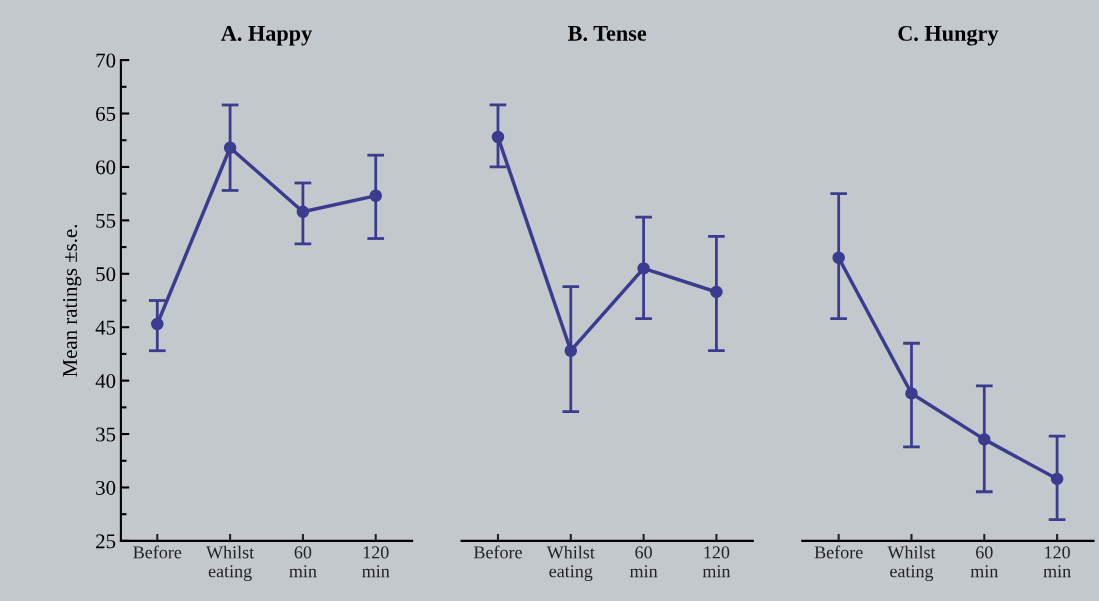 This screenshot has width=1099, height=601. What do you see at coordinates (106, 274) in the screenshot?
I see `y-tick-label: 50` at bounding box center [106, 274].